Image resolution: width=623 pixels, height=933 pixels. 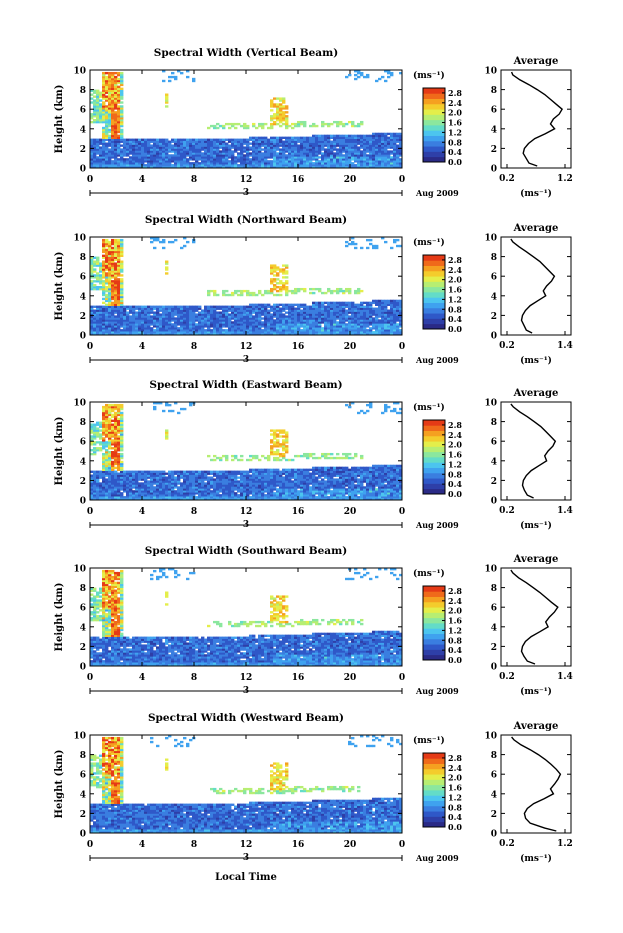 I want to click on x-tick-label: 0, so click(x=402, y=180).